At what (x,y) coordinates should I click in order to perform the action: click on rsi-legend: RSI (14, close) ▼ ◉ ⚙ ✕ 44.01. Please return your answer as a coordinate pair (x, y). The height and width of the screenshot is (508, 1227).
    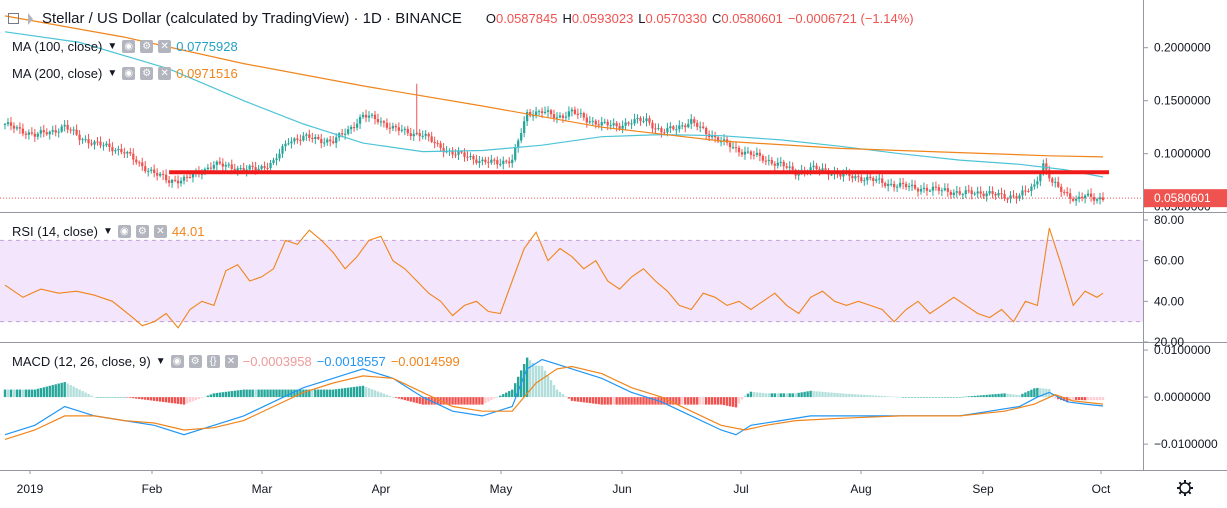
    Looking at the image, I should click on (108, 231).